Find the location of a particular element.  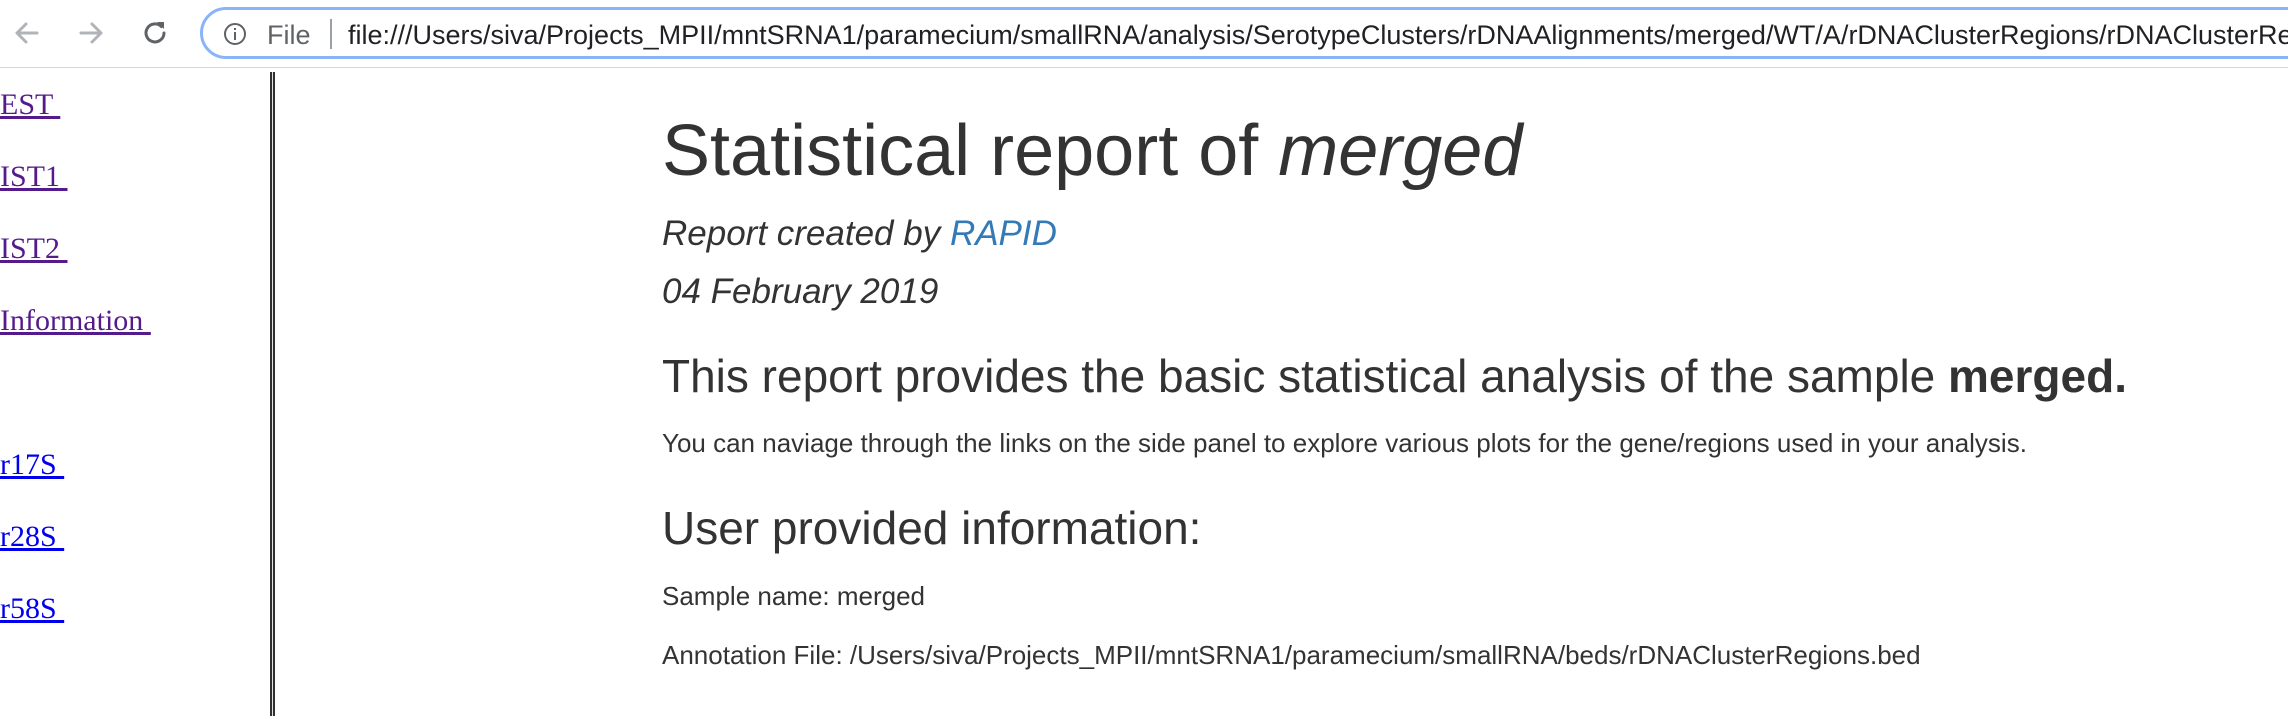

info-circle-icon is located at coordinates (235, 34).